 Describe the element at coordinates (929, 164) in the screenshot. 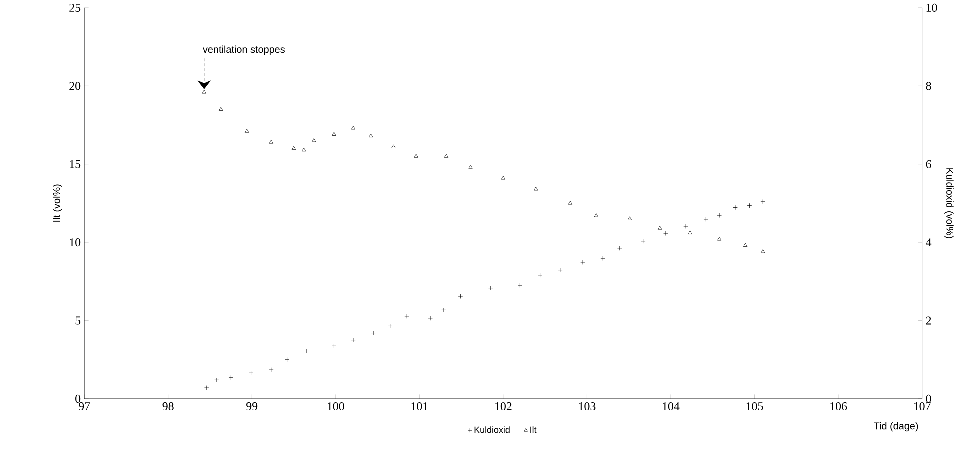

I see `y2-tick-label: 6` at that location.